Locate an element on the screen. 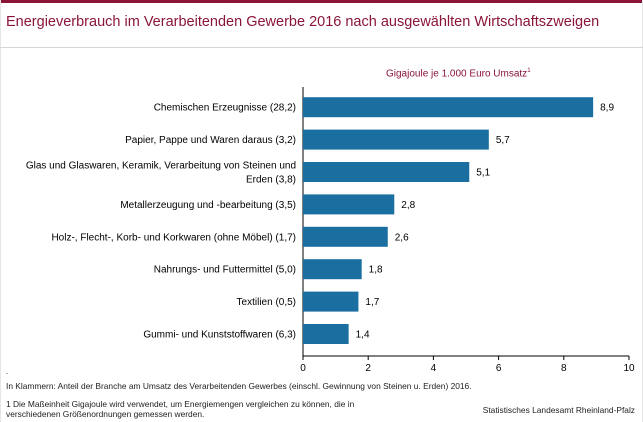 This screenshot has height=422, width=643. left-border is located at coordinates (0, 211).